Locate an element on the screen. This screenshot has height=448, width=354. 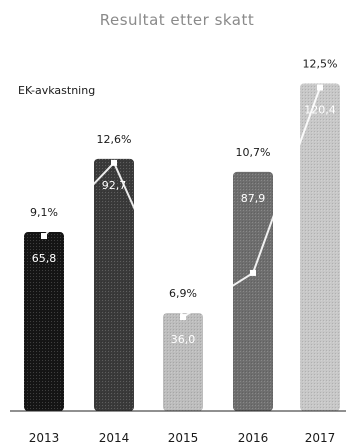
line-value-label-2017: 12,5% is located at coordinates (320, 64).